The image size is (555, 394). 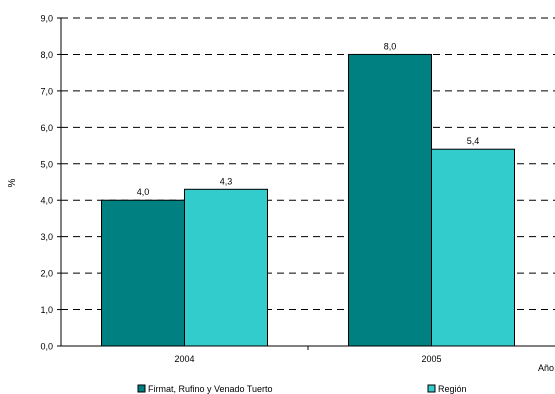 I want to click on data-label: 4,0, so click(x=143, y=192).